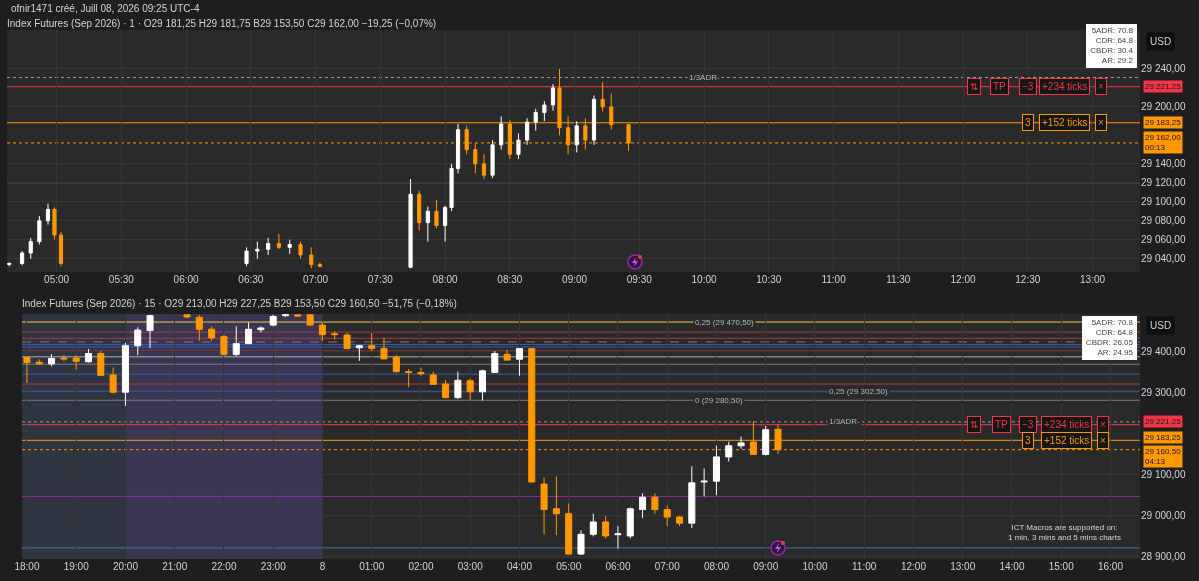 The width and height of the screenshot is (1199, 581). Describe the element at coordinates (1163, 143) in the screenshot. I see `annotation: 29 162,00 00:13` at that location.